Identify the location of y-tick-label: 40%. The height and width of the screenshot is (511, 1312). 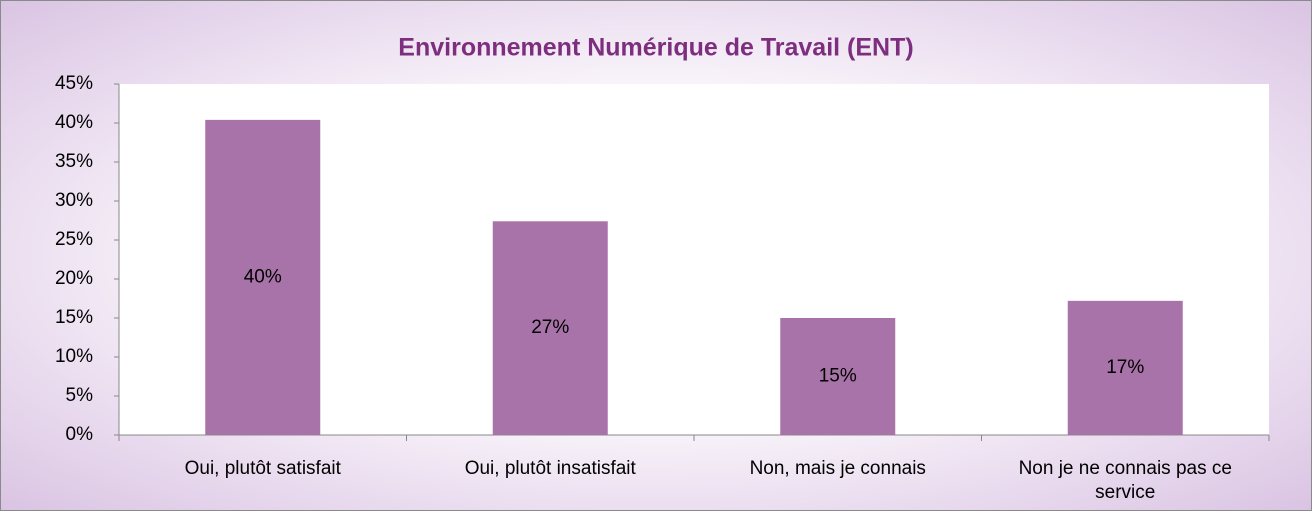
(74, 122).